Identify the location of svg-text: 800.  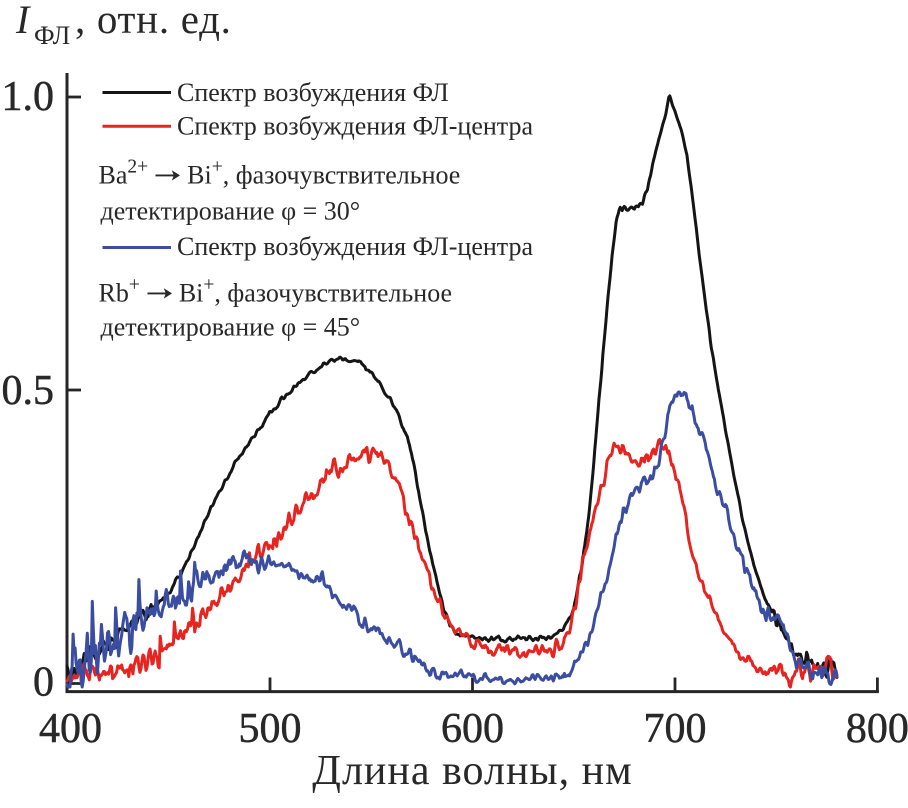
(877, 729).